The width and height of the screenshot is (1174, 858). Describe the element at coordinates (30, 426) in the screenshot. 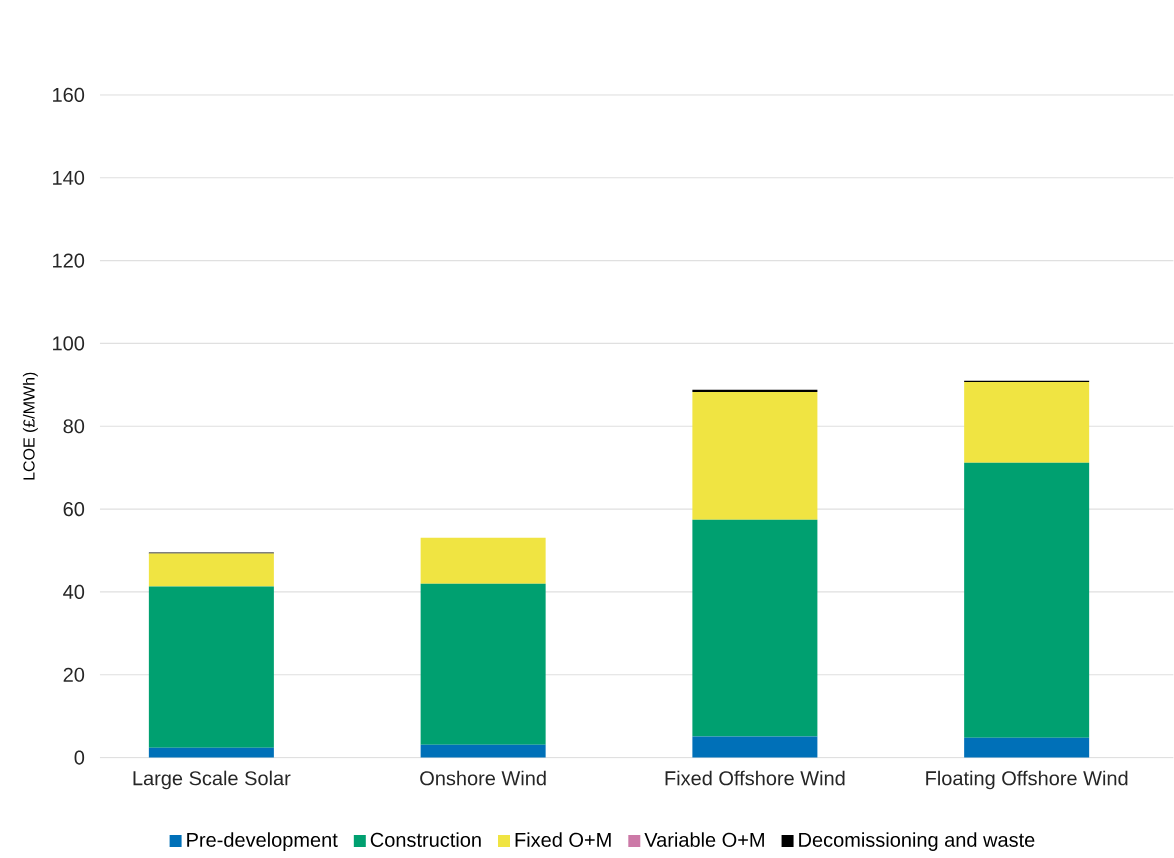

I see `y-axis-title: LCOE (£/MWh)` at that location.